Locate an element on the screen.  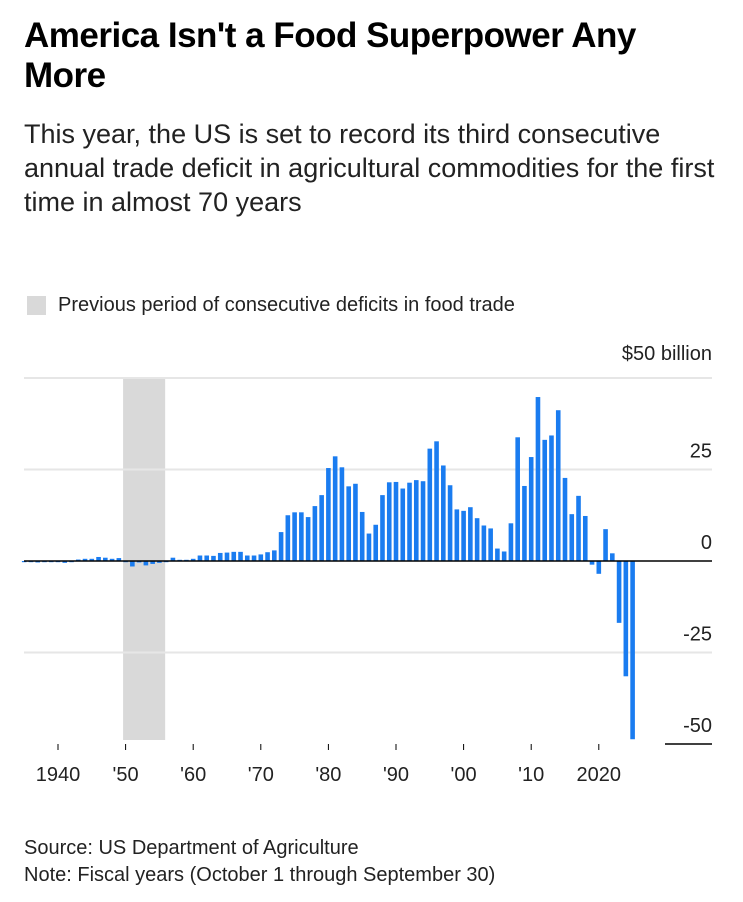
bar-1992 is located at coordinates (409, 521).